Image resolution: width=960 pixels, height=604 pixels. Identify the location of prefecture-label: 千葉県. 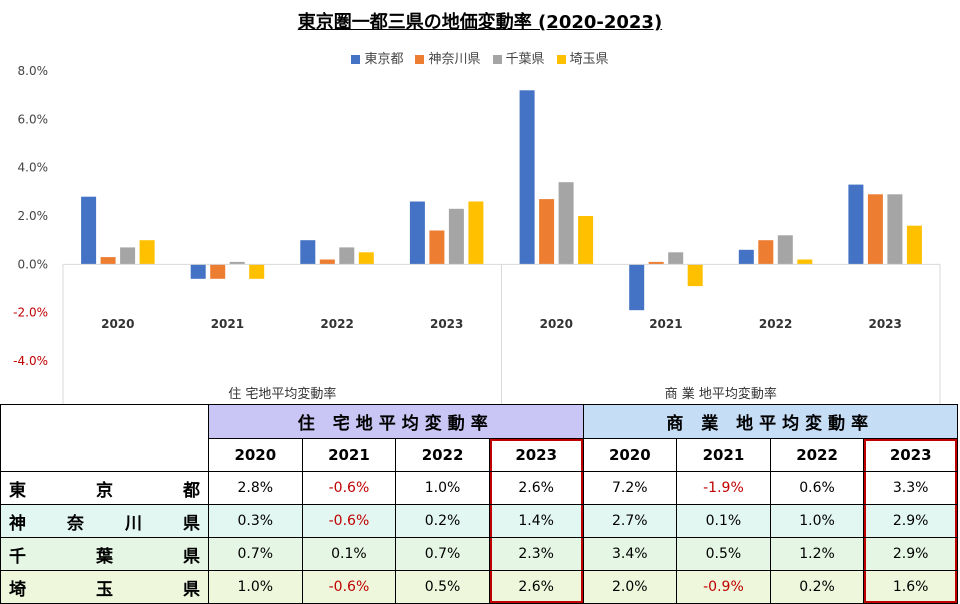
(104, 554).